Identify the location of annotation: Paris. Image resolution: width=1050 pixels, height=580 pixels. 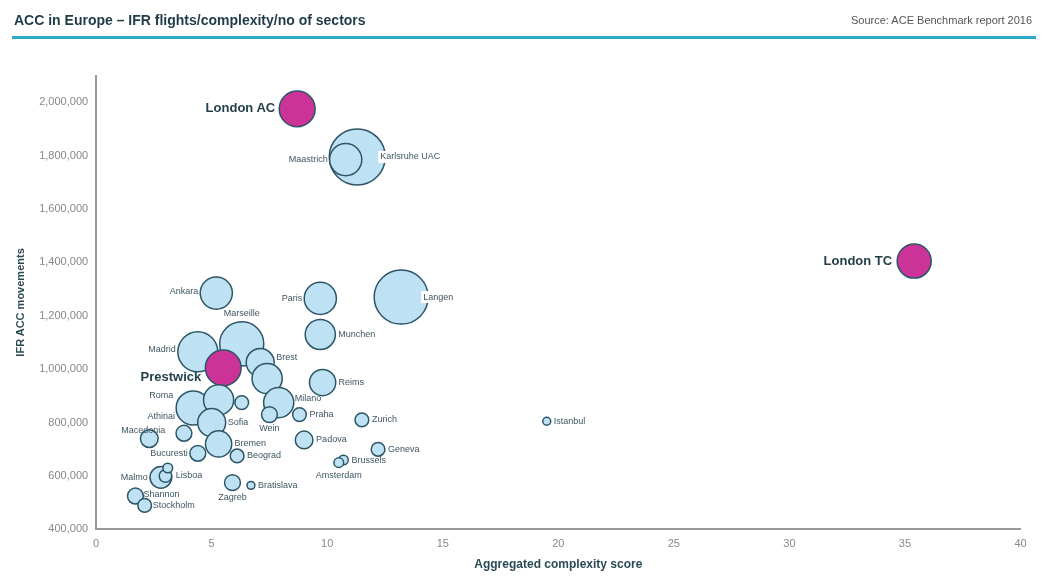
(292, 297).